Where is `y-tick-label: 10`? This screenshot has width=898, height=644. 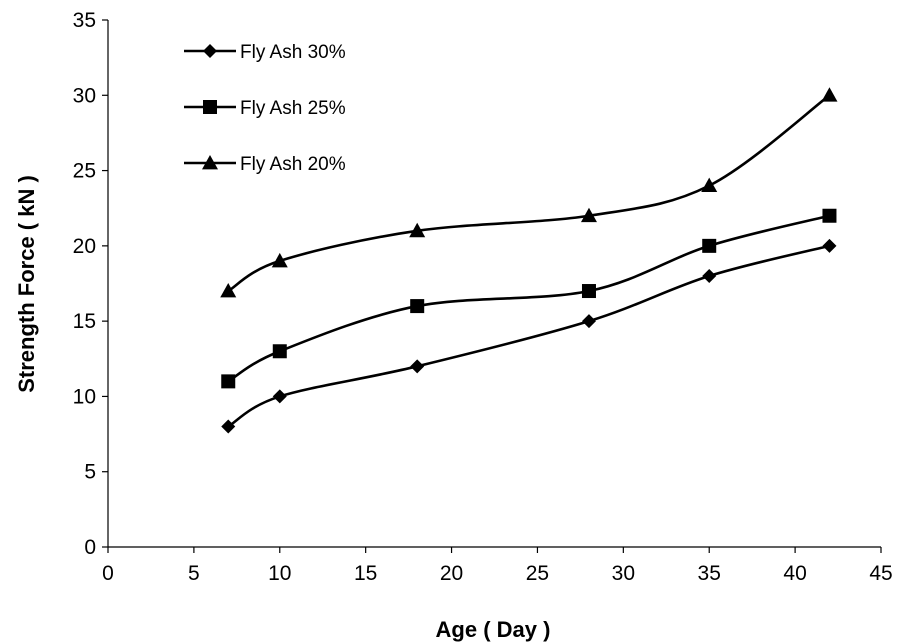 y-tick-label: 10 is located at coordinates (84, 396).